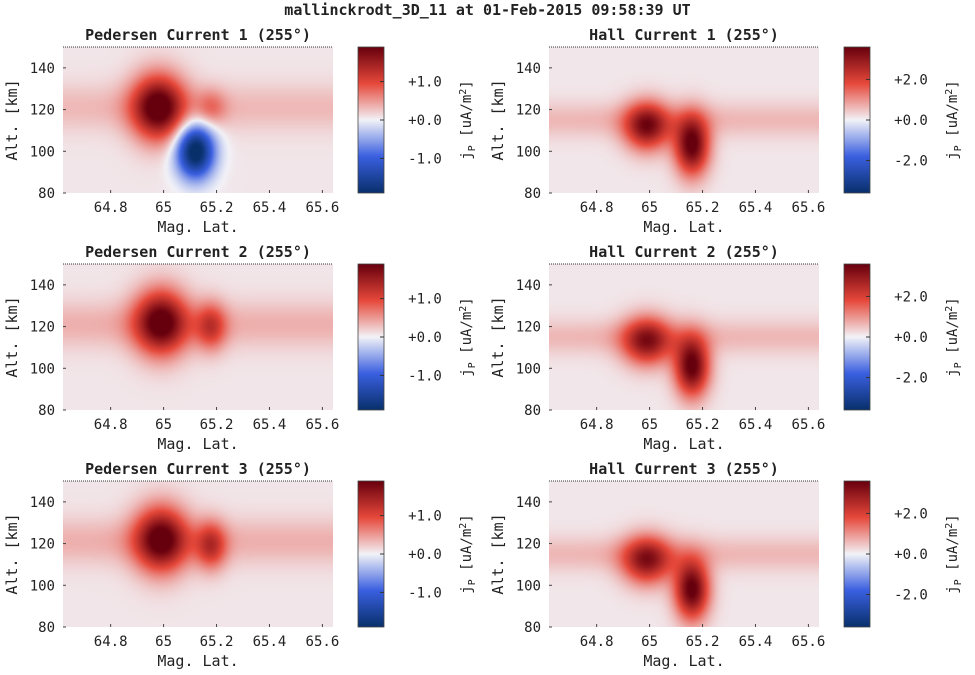 This screenshot has width=975, height=675. What do you see at coordinates (198, 252) in the screenshot?
I see `chart-title: Pedersen Current 2 (255°)` at bounding box center [198, 252].